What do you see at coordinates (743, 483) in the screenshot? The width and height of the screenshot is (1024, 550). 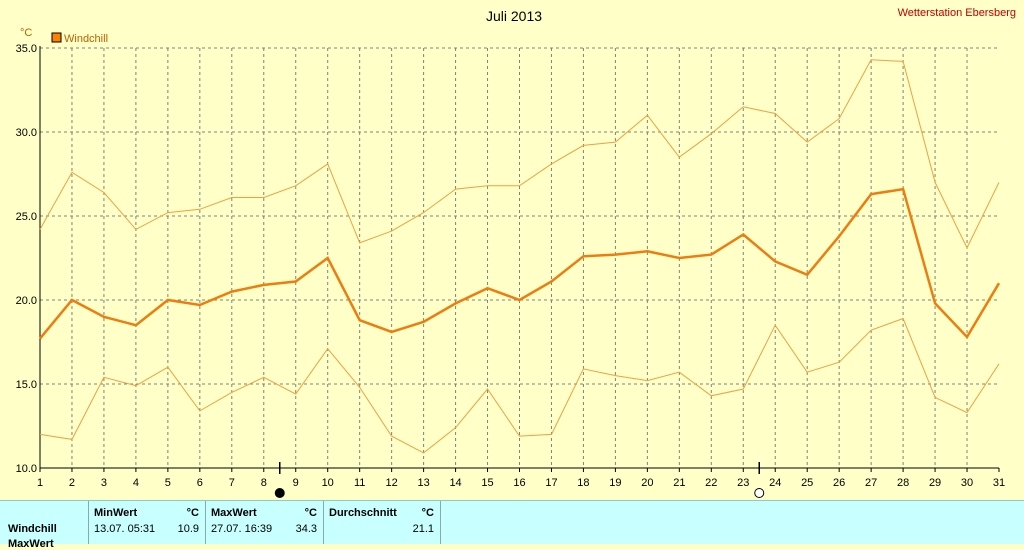 I see `x-tick-label: 23` at bounding box center [743, 483].